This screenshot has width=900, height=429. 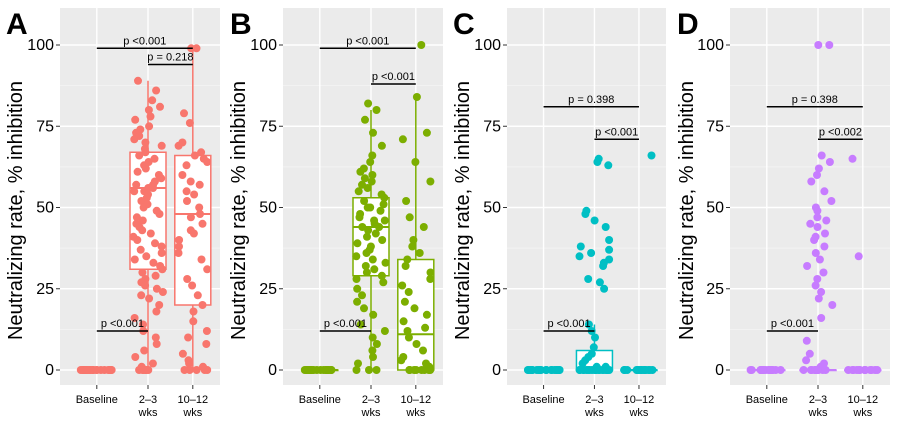 What do you see at coordinates (17, 24) in the screenshot?
I see `panel-letter-a: A` at bounding box center [17, 24].